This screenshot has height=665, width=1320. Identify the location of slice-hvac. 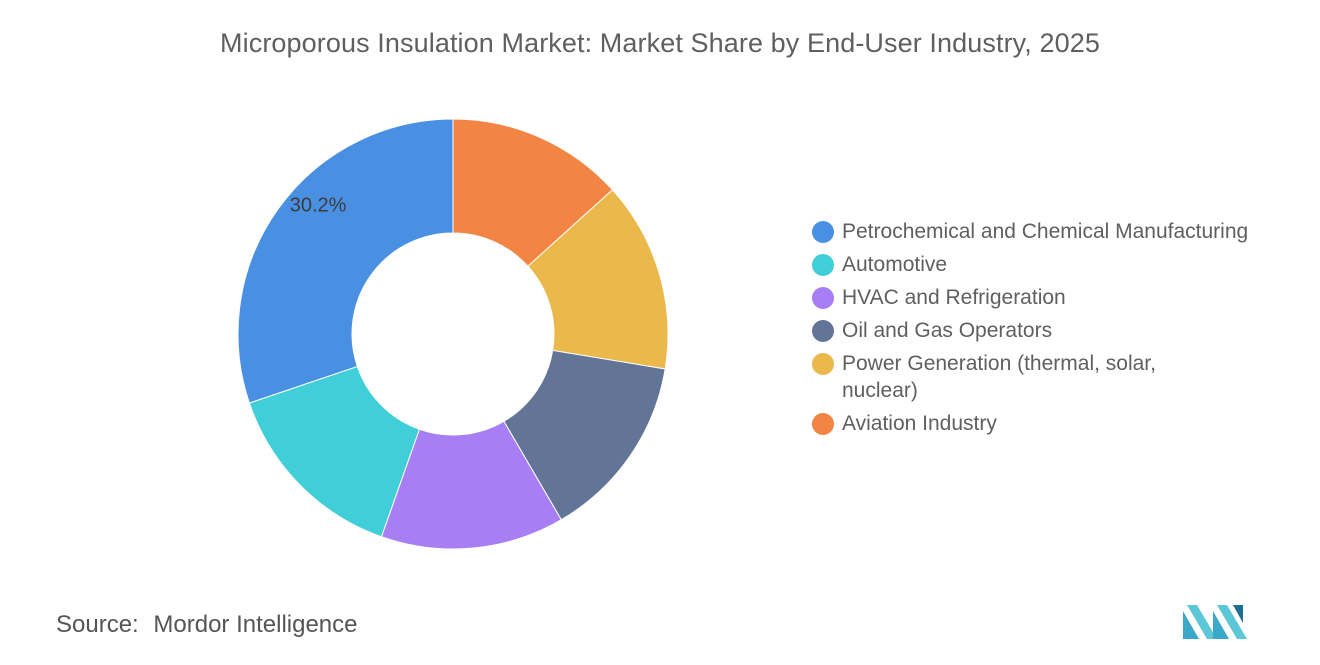
(471, 485).